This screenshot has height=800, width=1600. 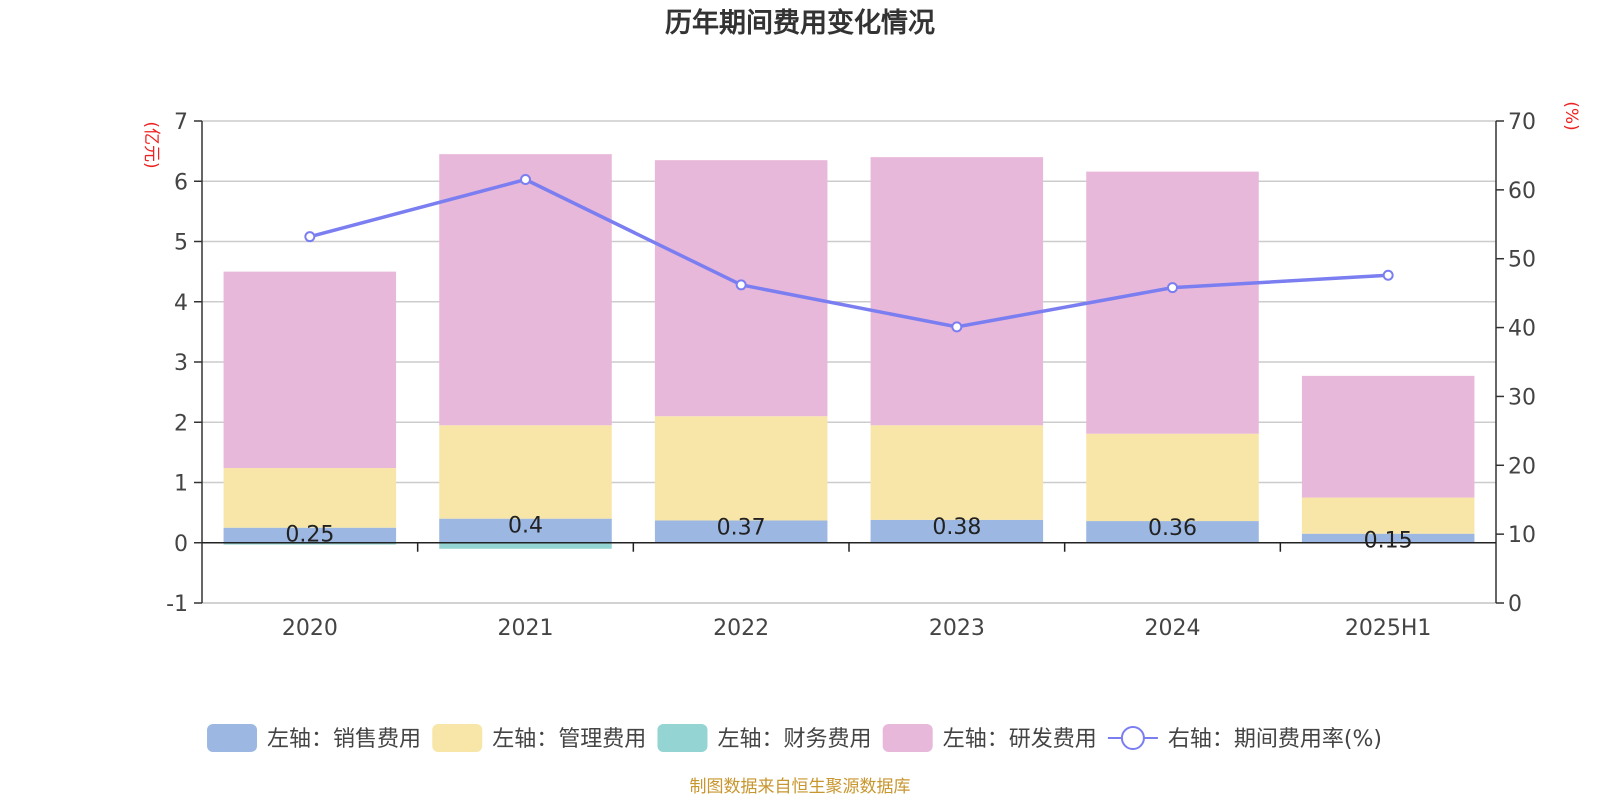 I want to click on left-tick-label: 2, so click(x=181, y=423).